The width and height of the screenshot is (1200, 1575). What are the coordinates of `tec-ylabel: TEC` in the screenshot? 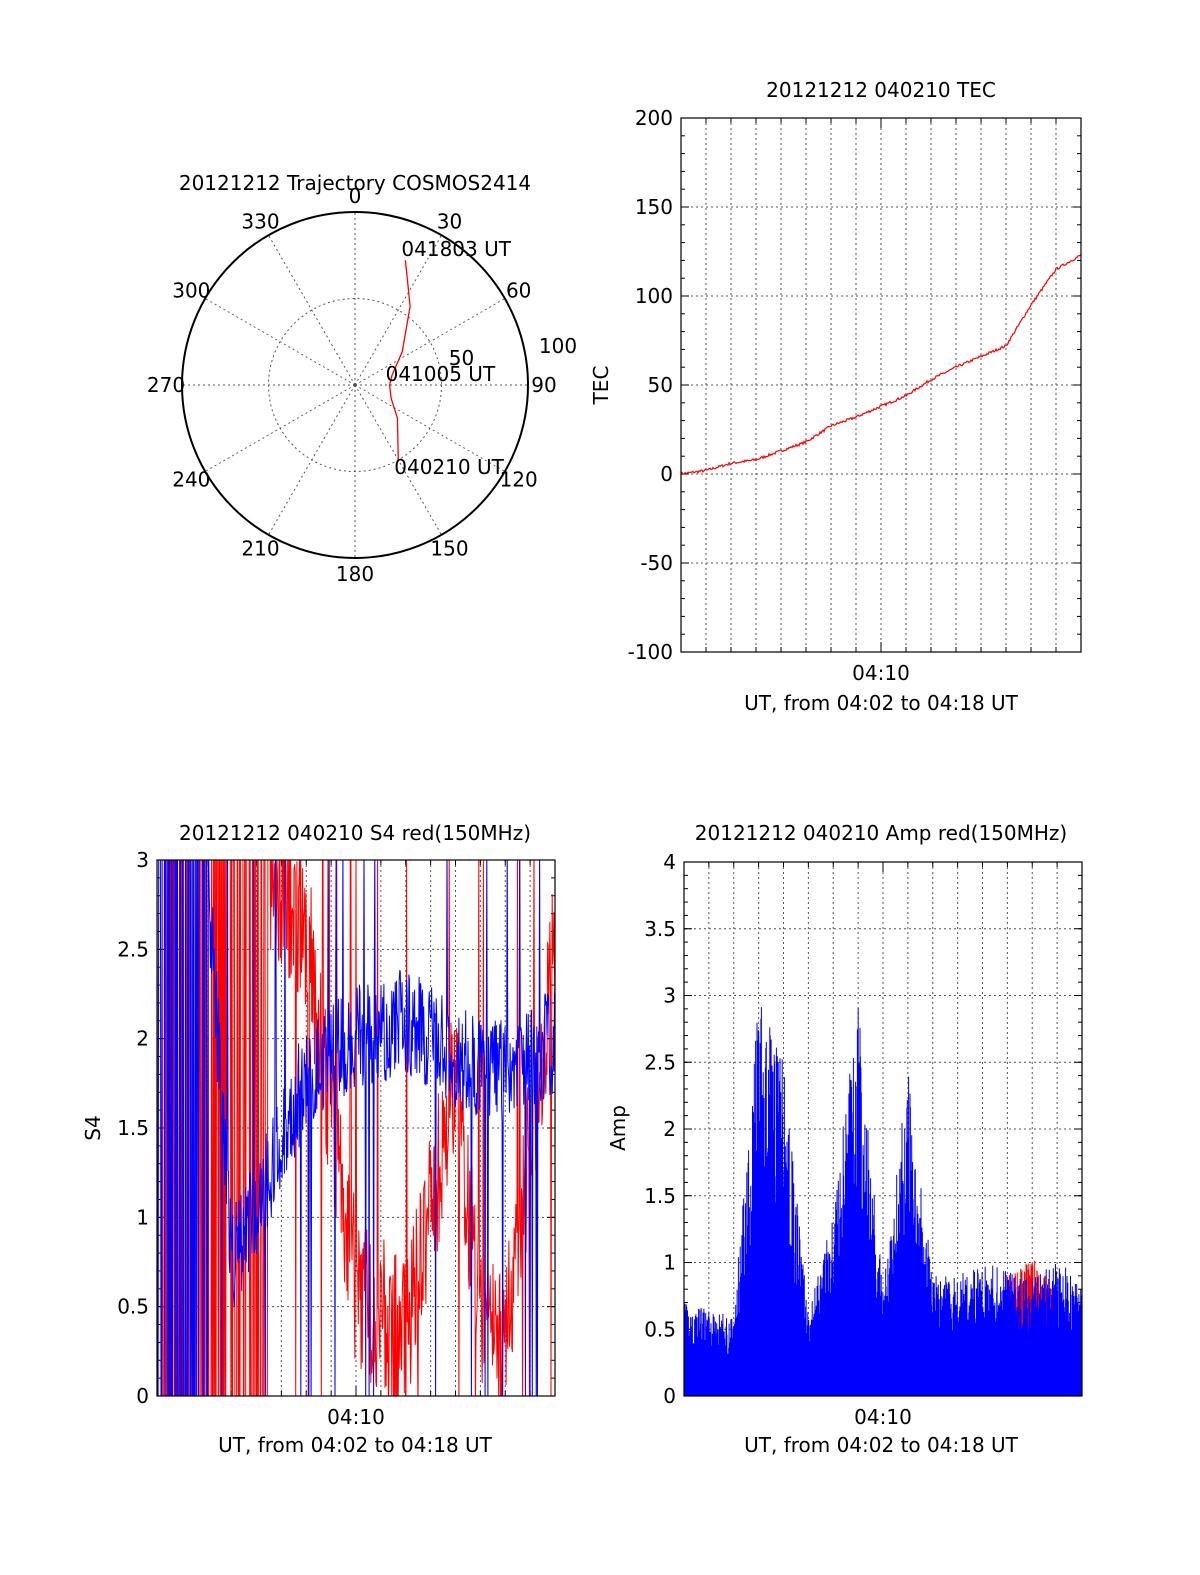 It's located at (601, 386).